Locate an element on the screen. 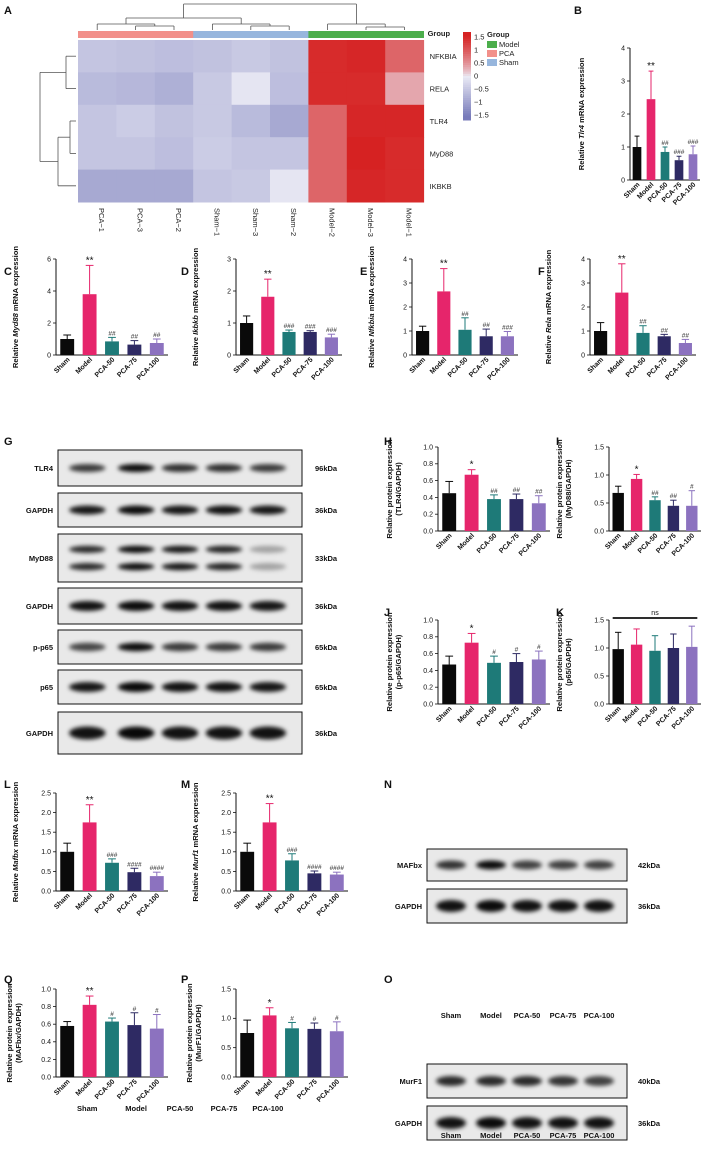 The height and width of the screenshot is (1161, 709). panel-label-i: I is located at coordinates (557, 442).